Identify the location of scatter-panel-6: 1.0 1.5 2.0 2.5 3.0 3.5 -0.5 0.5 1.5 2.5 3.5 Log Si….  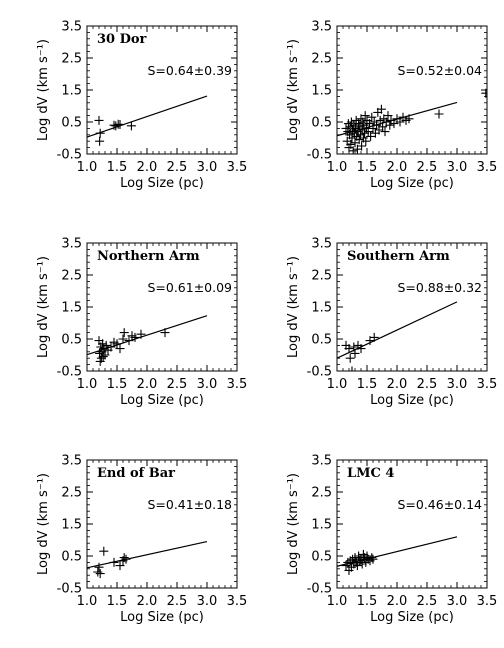
(391, 540).